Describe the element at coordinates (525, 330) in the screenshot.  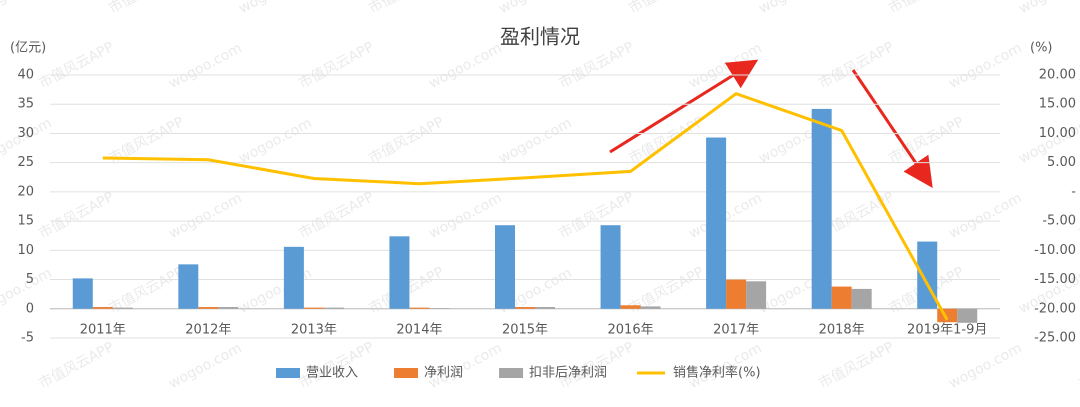
I see `x-tick-label: 2015年` at that location.